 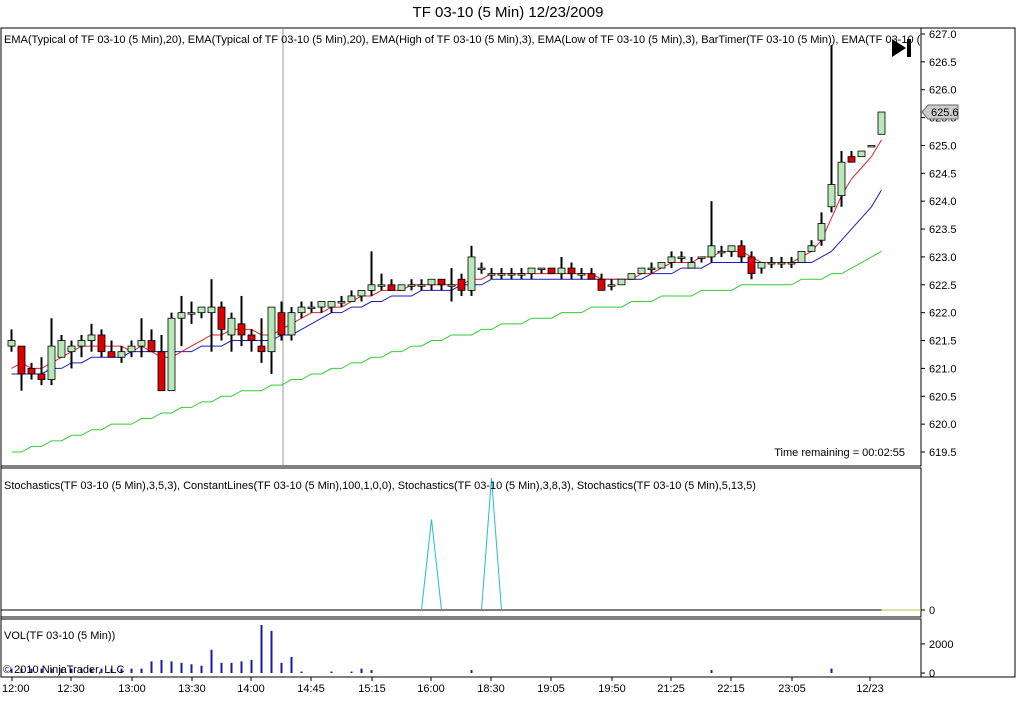 I want to click on x-tick-label: 21:25, so click(x=671, y=689).